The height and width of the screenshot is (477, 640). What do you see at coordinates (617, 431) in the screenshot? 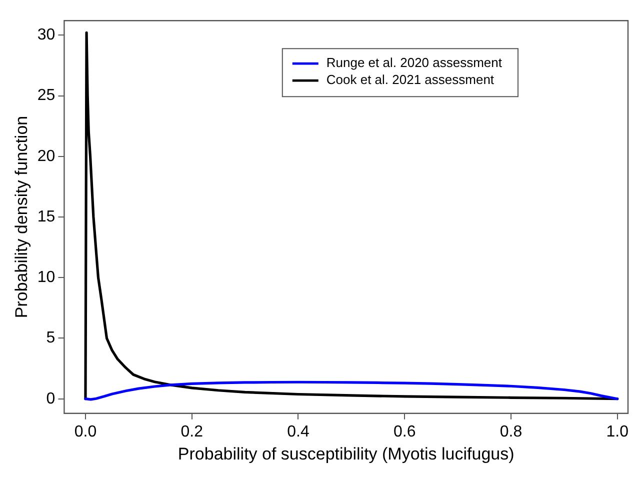
I see `x-tick-label: 1.0` at bounding box center [617, 431].